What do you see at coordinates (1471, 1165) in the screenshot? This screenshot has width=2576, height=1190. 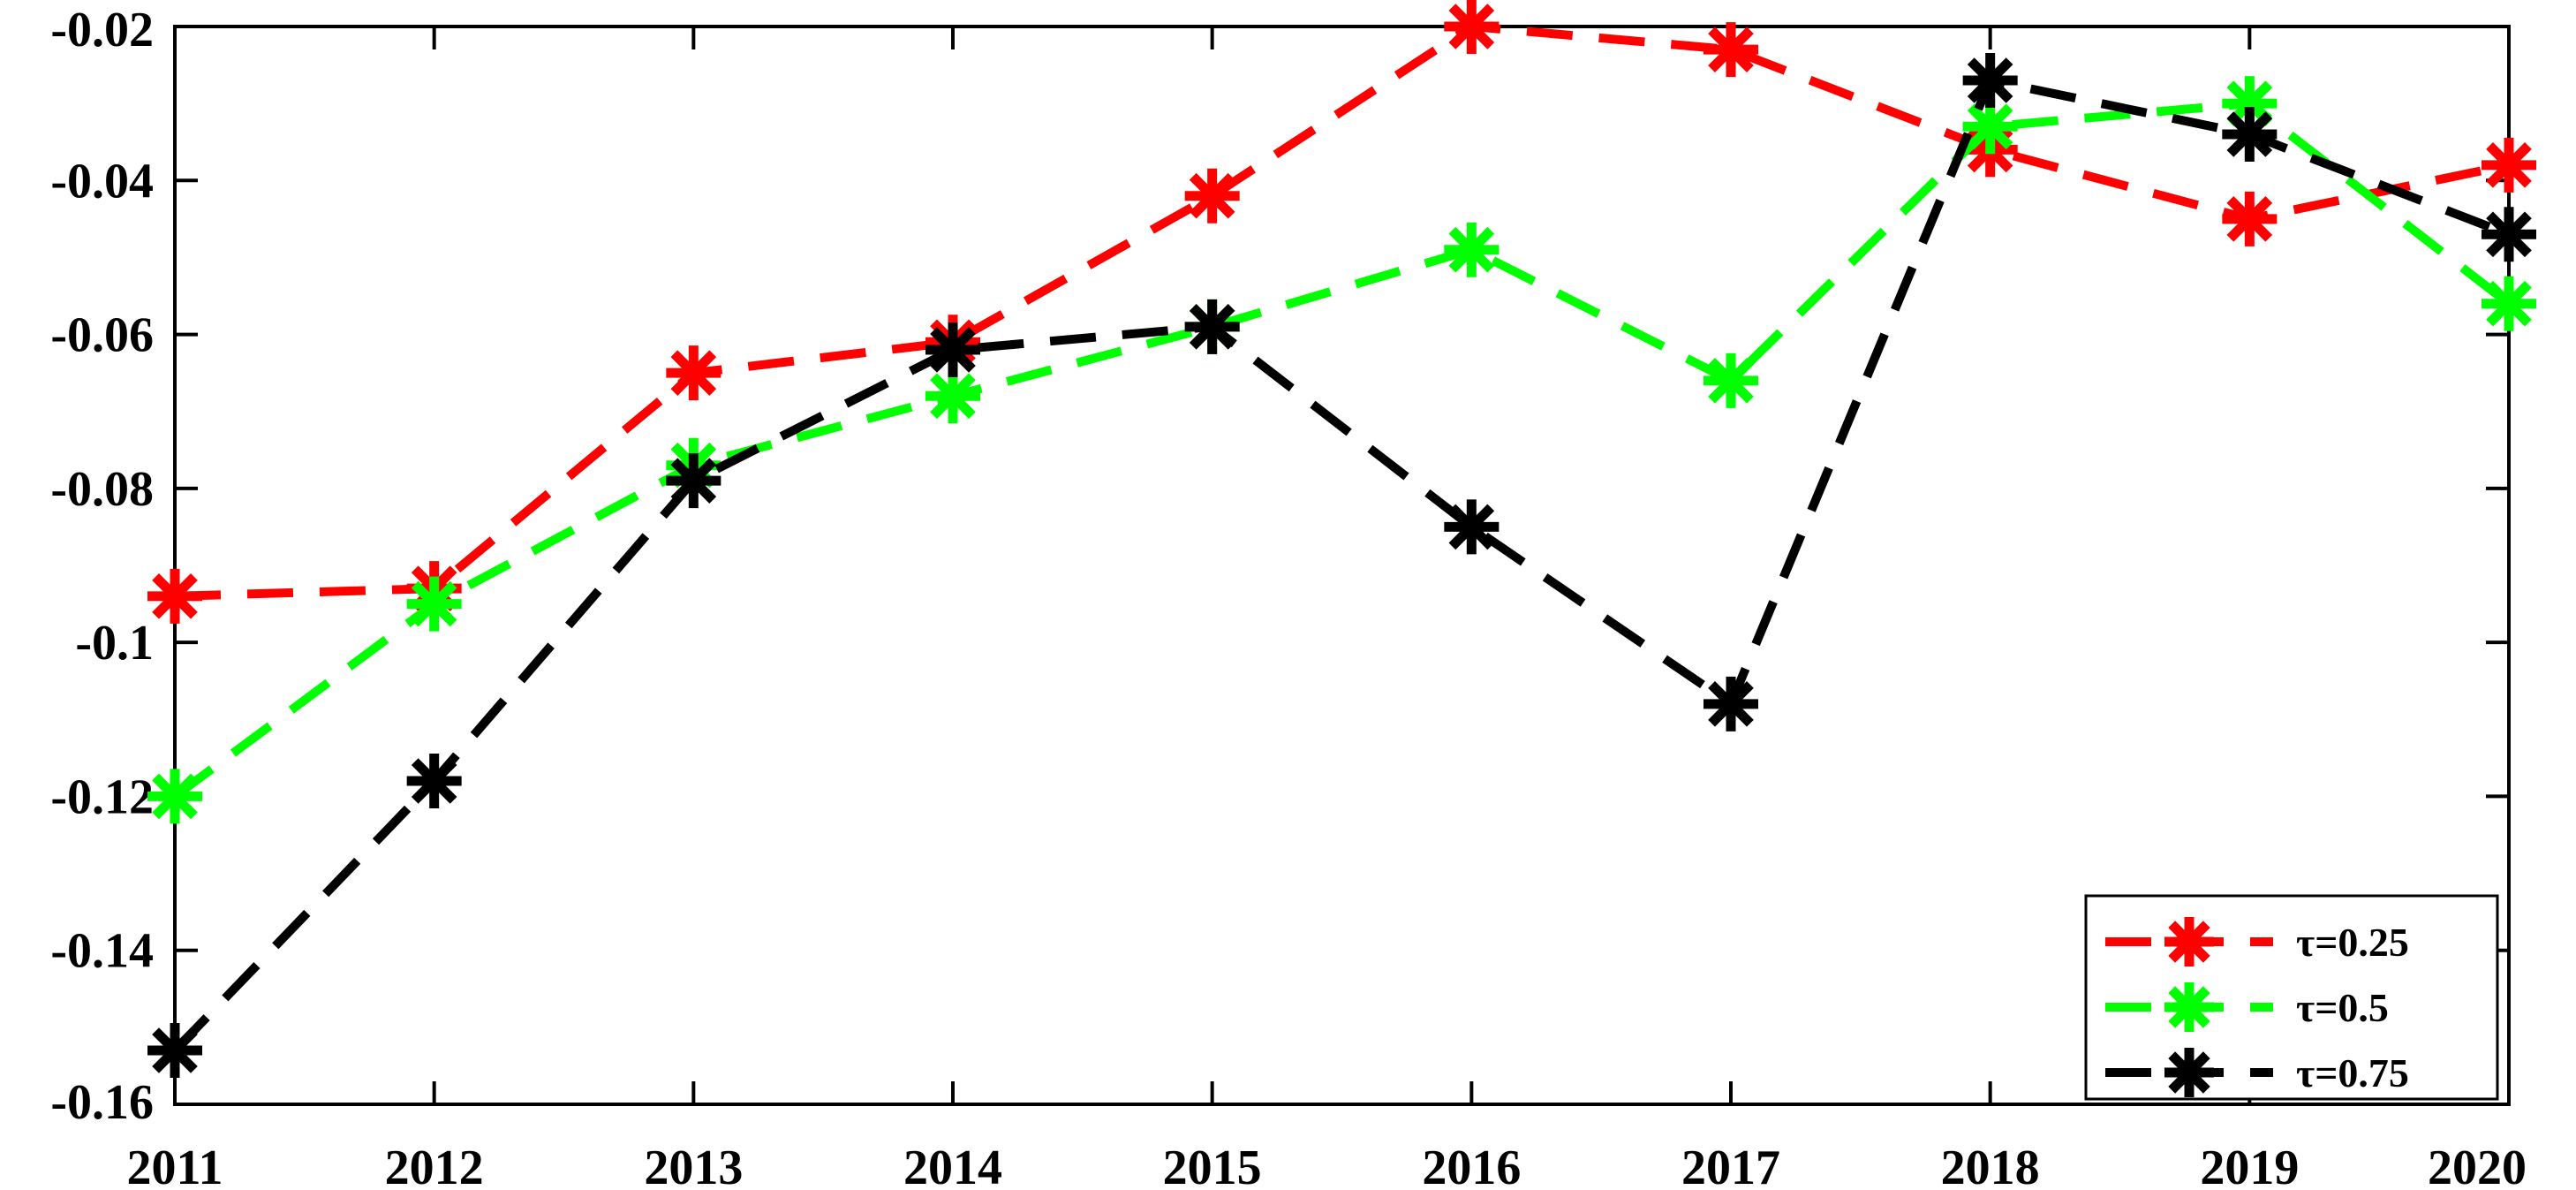 I see `x-tick-label: 2016` at bounding box center [1471, 1165].